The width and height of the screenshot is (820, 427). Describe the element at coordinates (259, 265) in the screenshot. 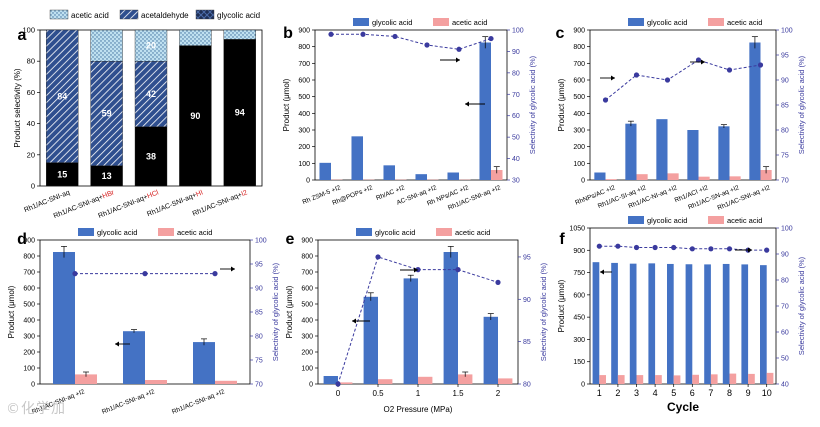

I see `y2-tick-label-d: 95` at that location.